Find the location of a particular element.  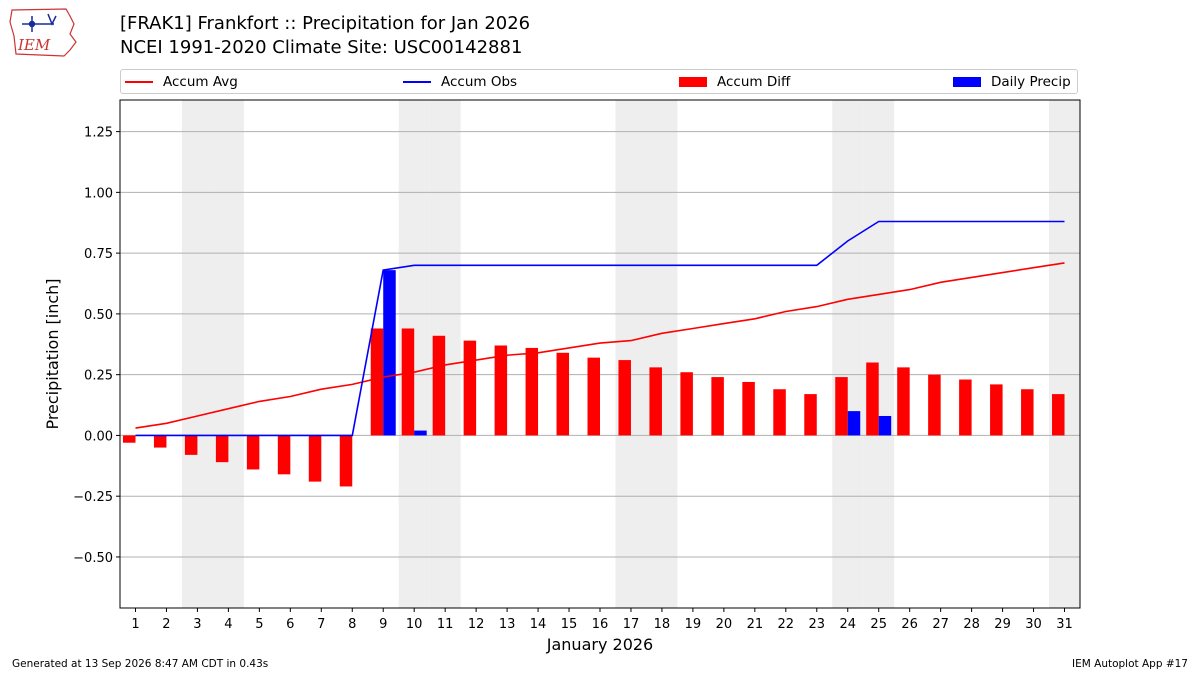

x-tick-label: 7 is located at coordinates (321, 624).